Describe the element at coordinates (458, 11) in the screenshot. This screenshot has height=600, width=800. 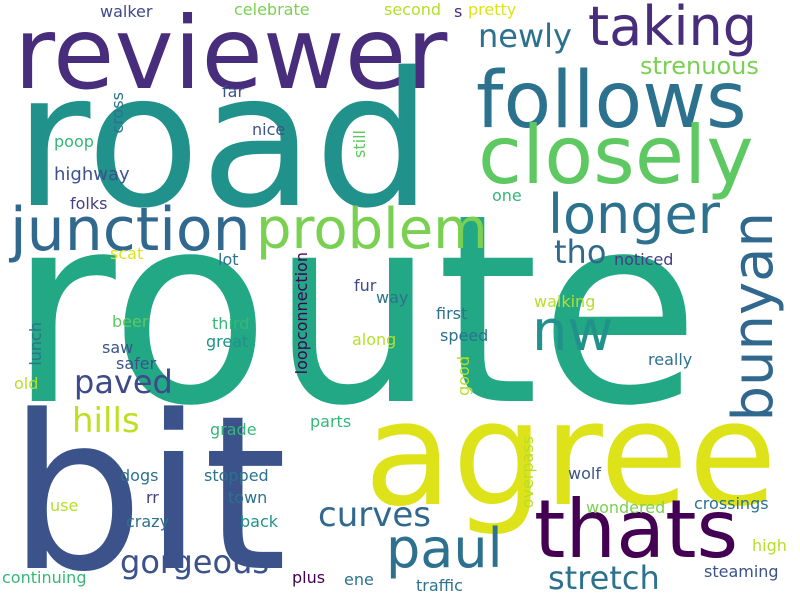
I see `word-s: s` at that location.